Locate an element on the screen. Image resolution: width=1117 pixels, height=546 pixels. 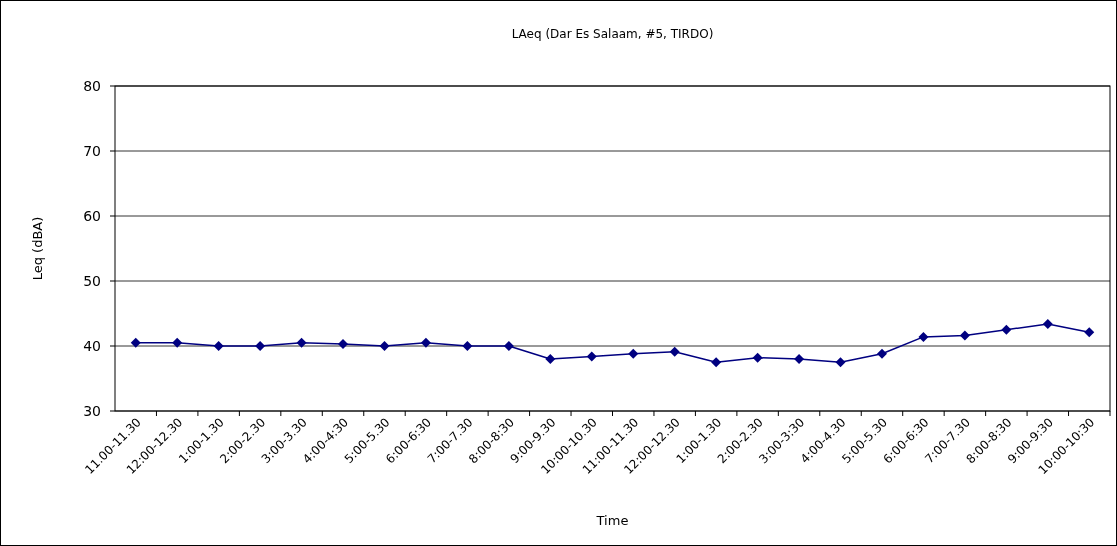
x-axis-title: Time is located at coordinates (612, 520).